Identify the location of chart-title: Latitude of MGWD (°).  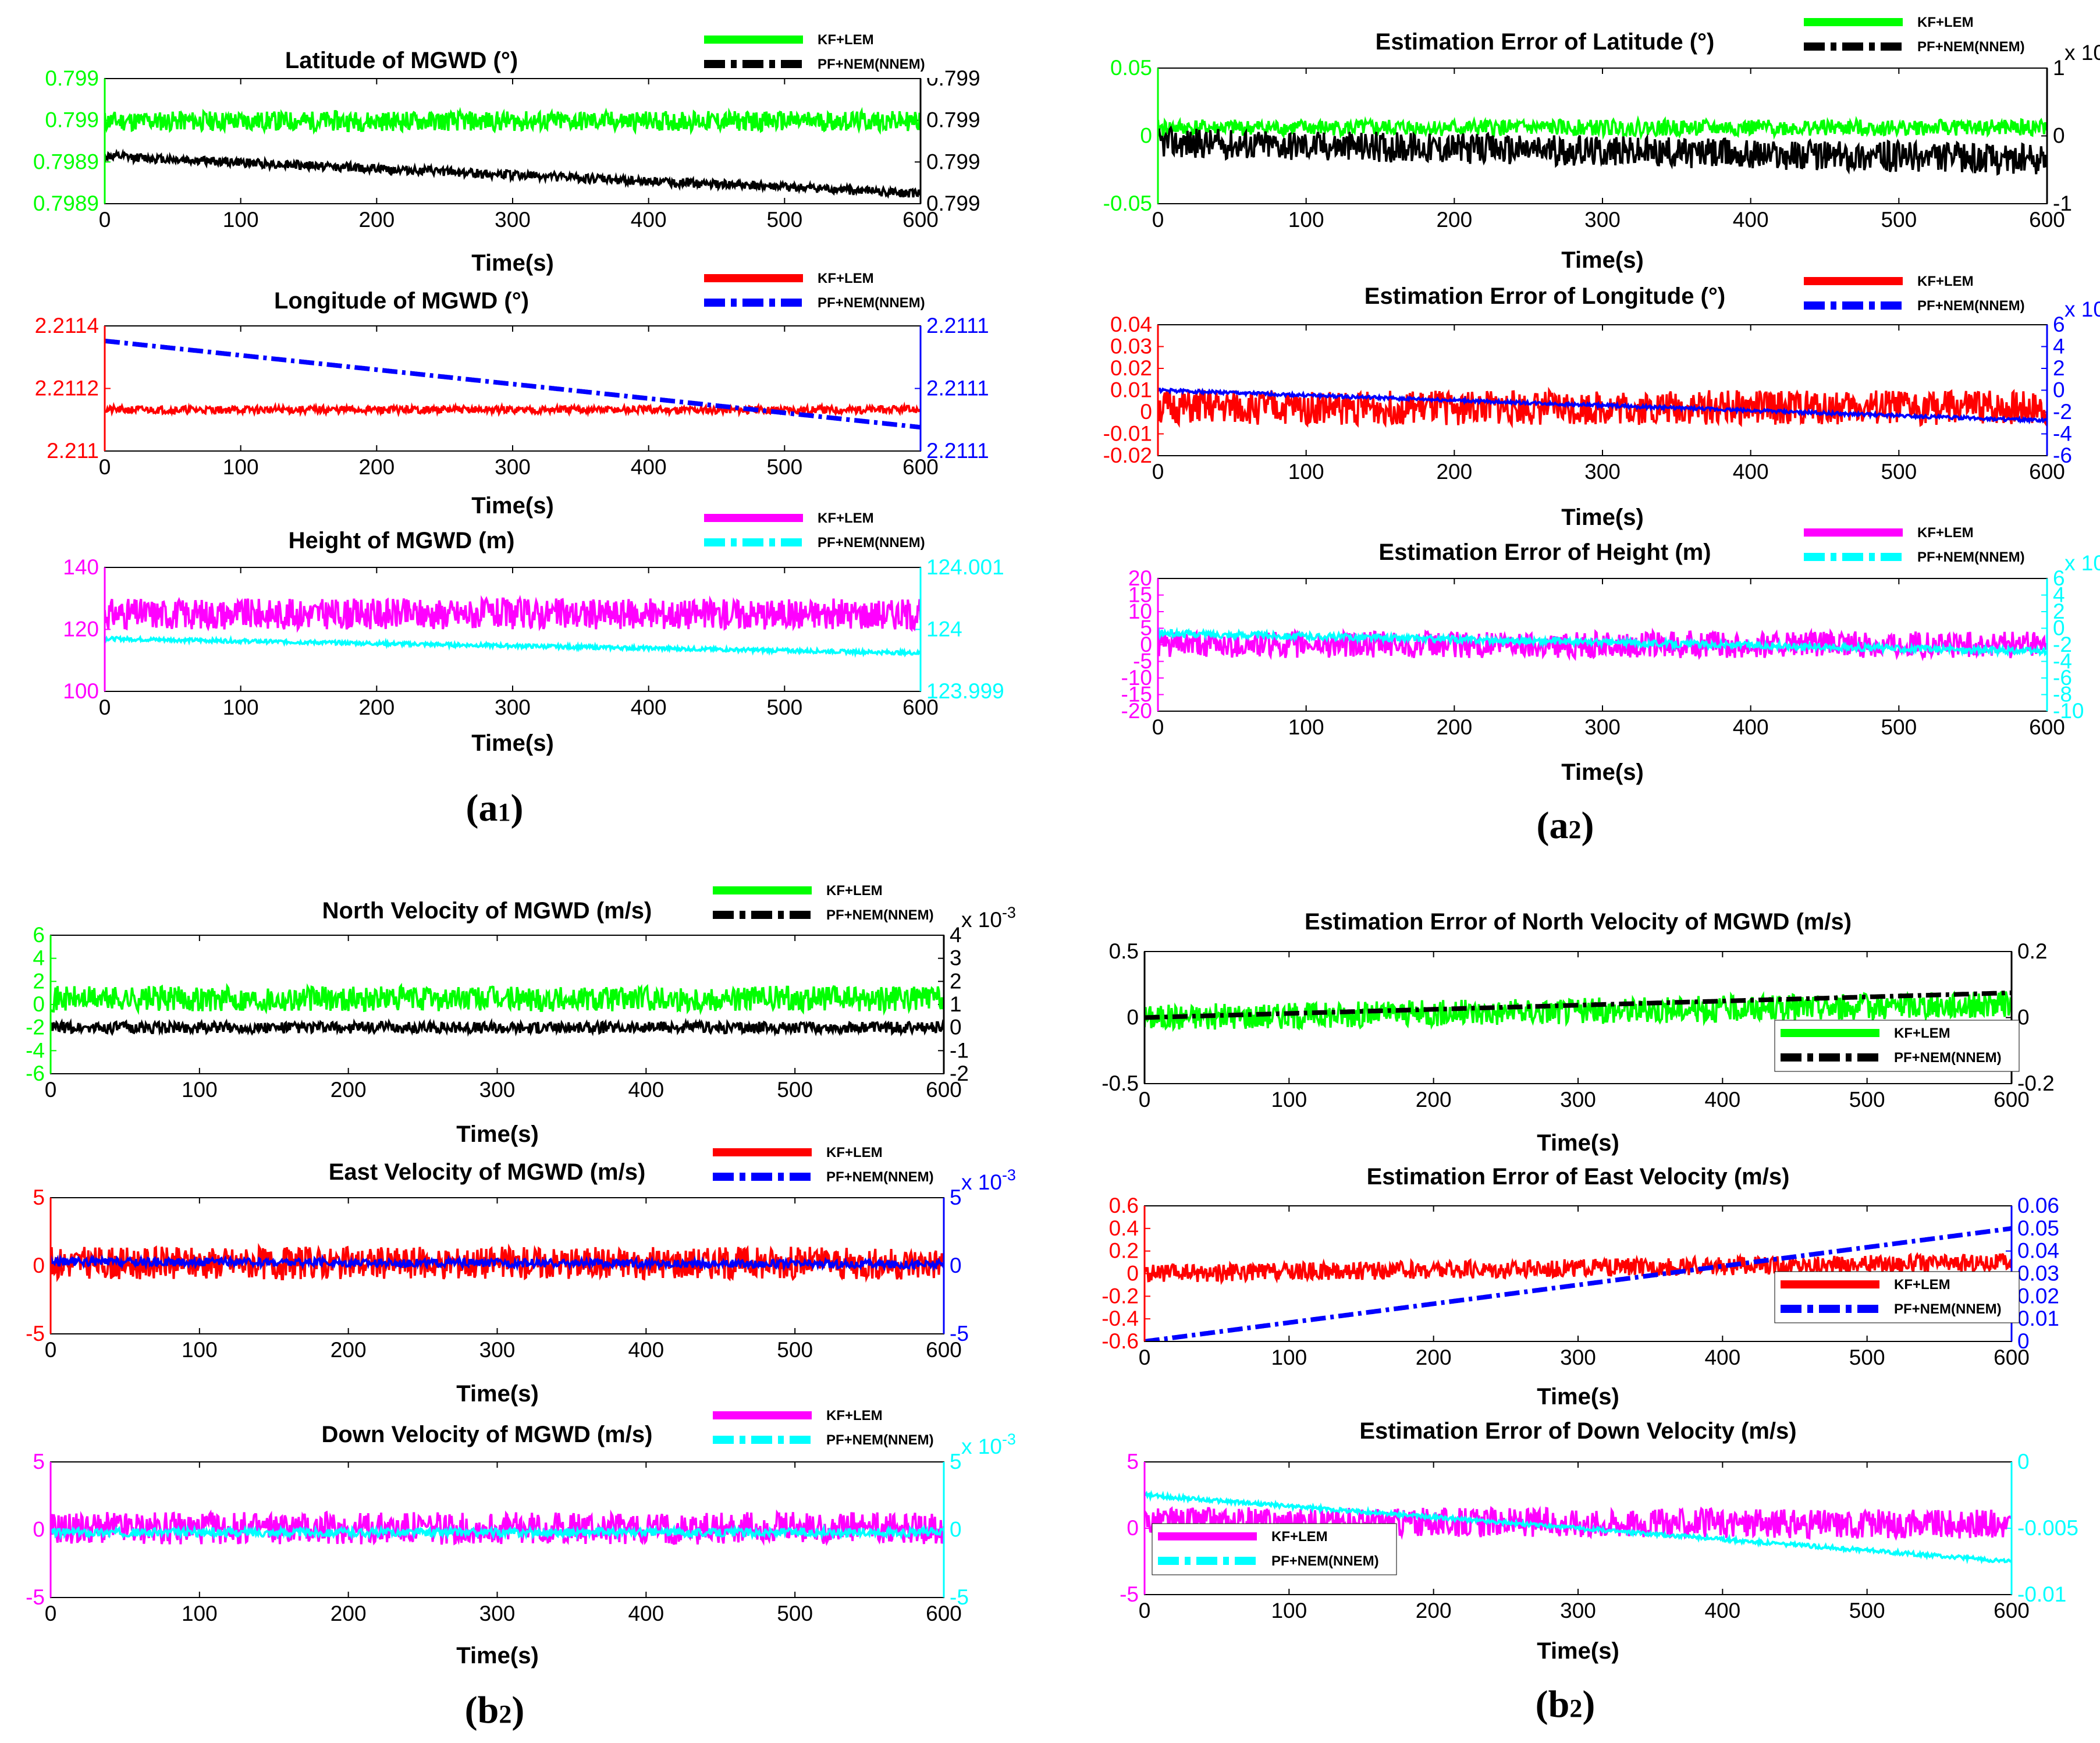
(402, 60).